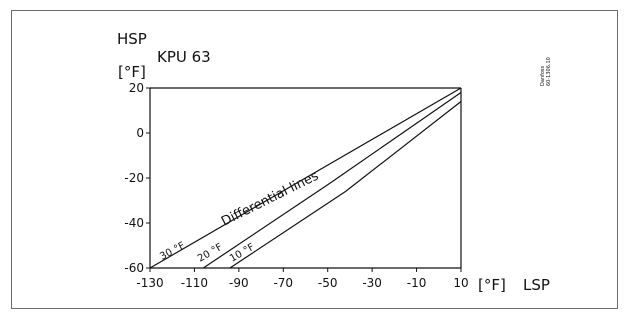 This screenshot has height=320, width=628. Describe the element at coordinates (134, 223) in the screenshot. I see `y-tick-label: -40` at that location.